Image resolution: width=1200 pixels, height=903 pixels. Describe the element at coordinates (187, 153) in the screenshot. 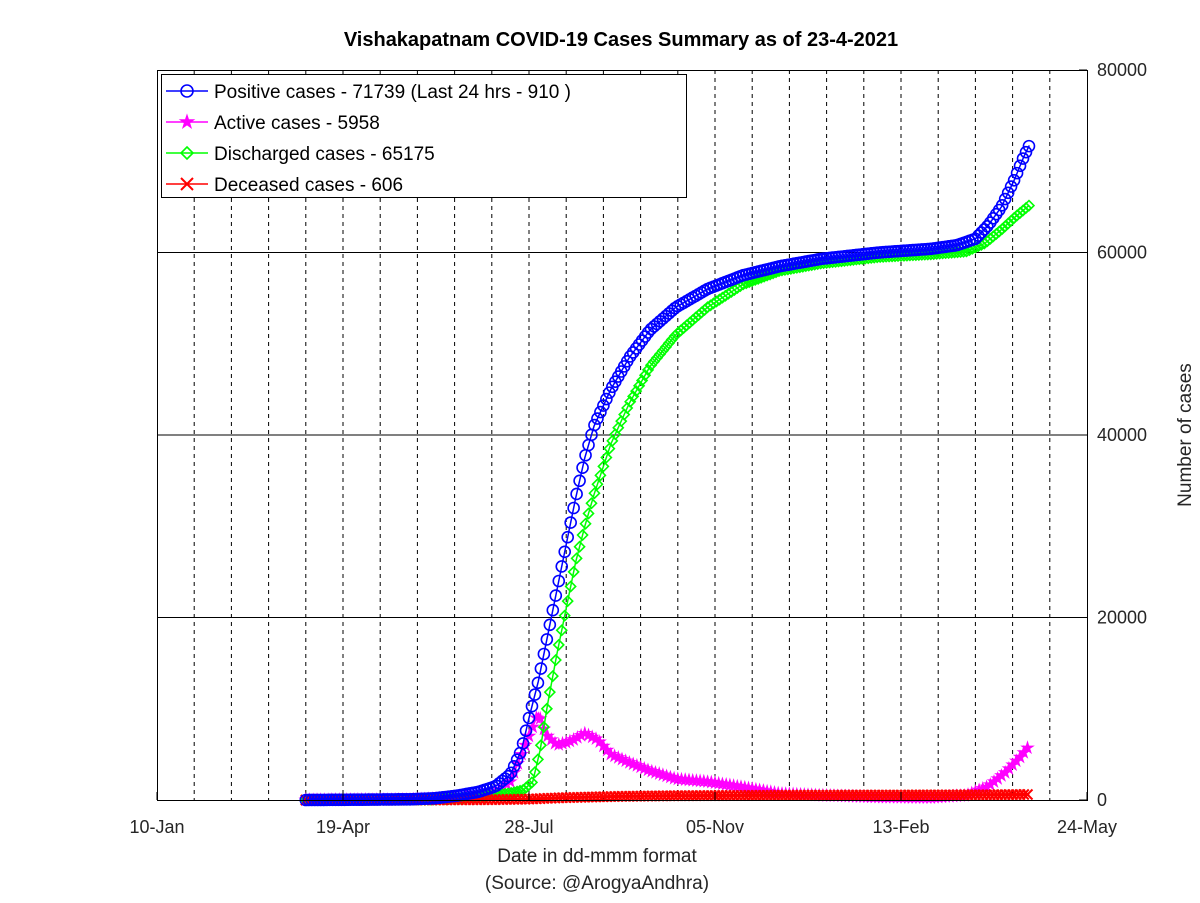

I see `legend-marker-discharged` at that location.